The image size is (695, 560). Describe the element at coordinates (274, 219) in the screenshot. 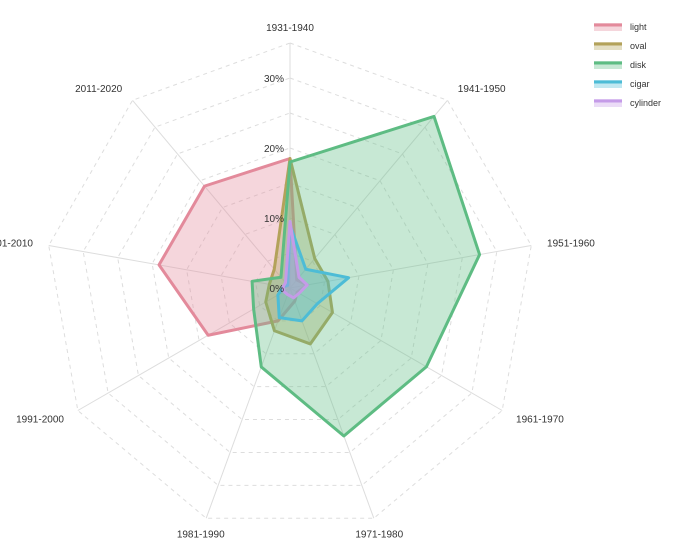

I see `radial-tick-label: 10%` at that location.